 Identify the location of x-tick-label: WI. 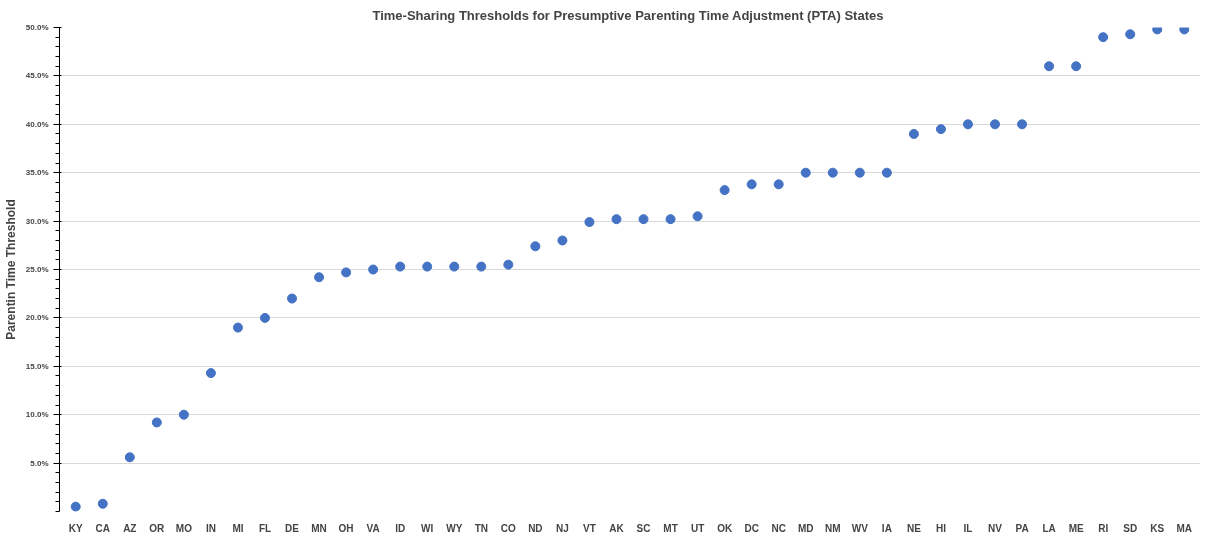
(427, 528).